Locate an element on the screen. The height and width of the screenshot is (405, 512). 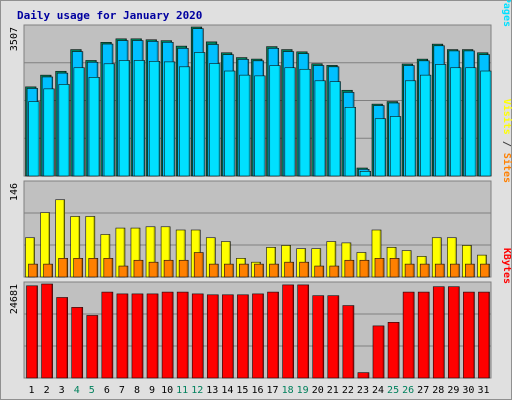
x-tick-label: 19 is located at coordinates (303, 390).